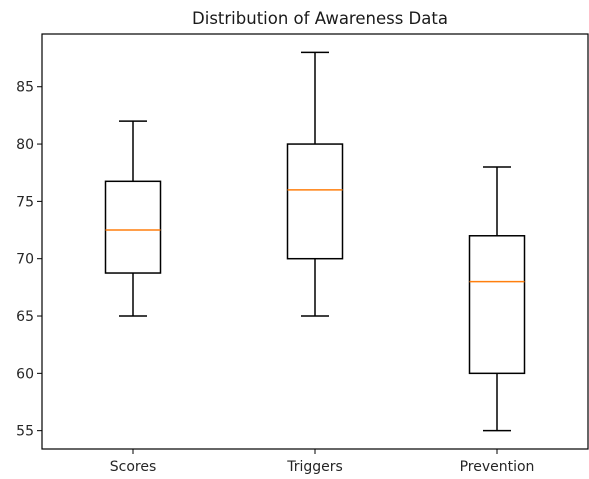  What do you see at coordinates (25, 202) in the screenshot?
I see `y-tick-label: 75` at bounding box center [25, 202].